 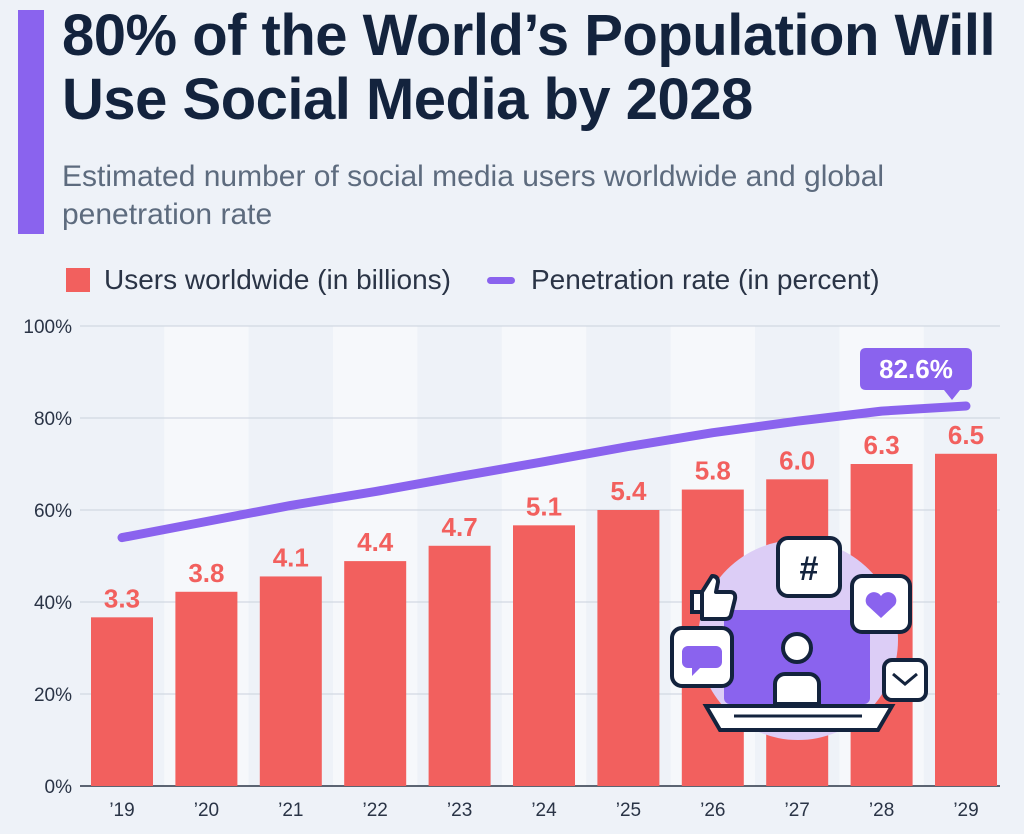 I want to click on x-tick-label: ’23, so click(x=459, y=810).